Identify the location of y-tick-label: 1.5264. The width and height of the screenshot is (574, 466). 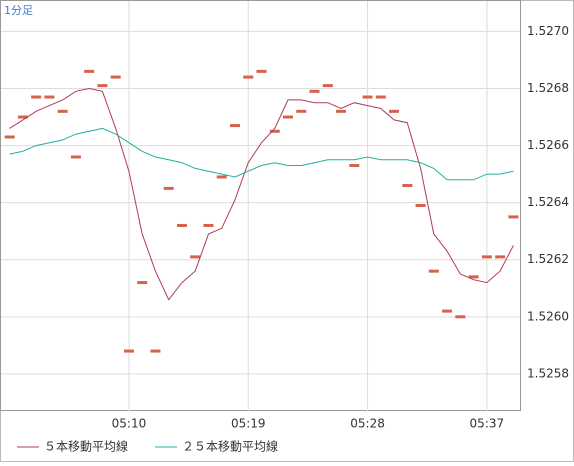
(548, 202).